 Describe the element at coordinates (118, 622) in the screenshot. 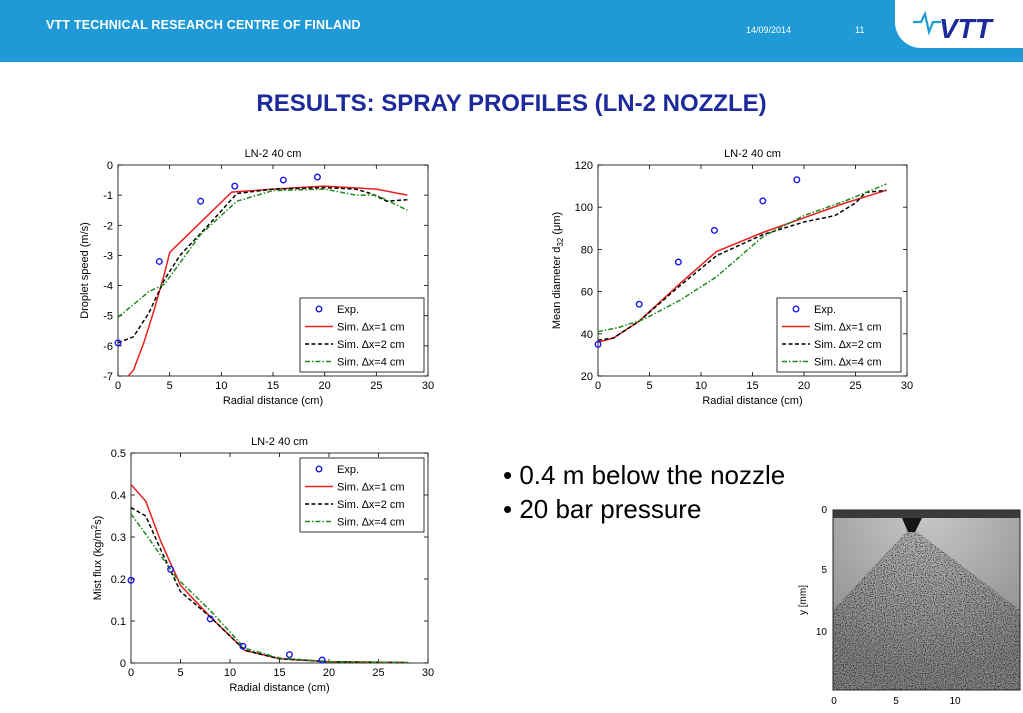

I see `y-tick-label: 0.1` at that location.